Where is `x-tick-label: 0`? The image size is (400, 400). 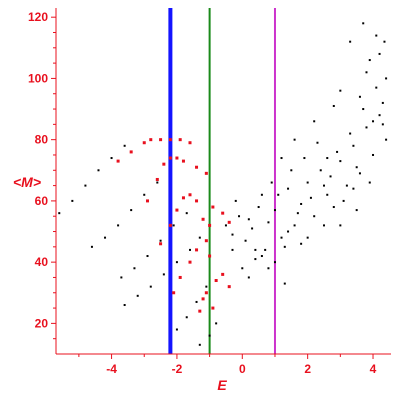
x-tick-label: 0 is located at coordinates (242, 369).